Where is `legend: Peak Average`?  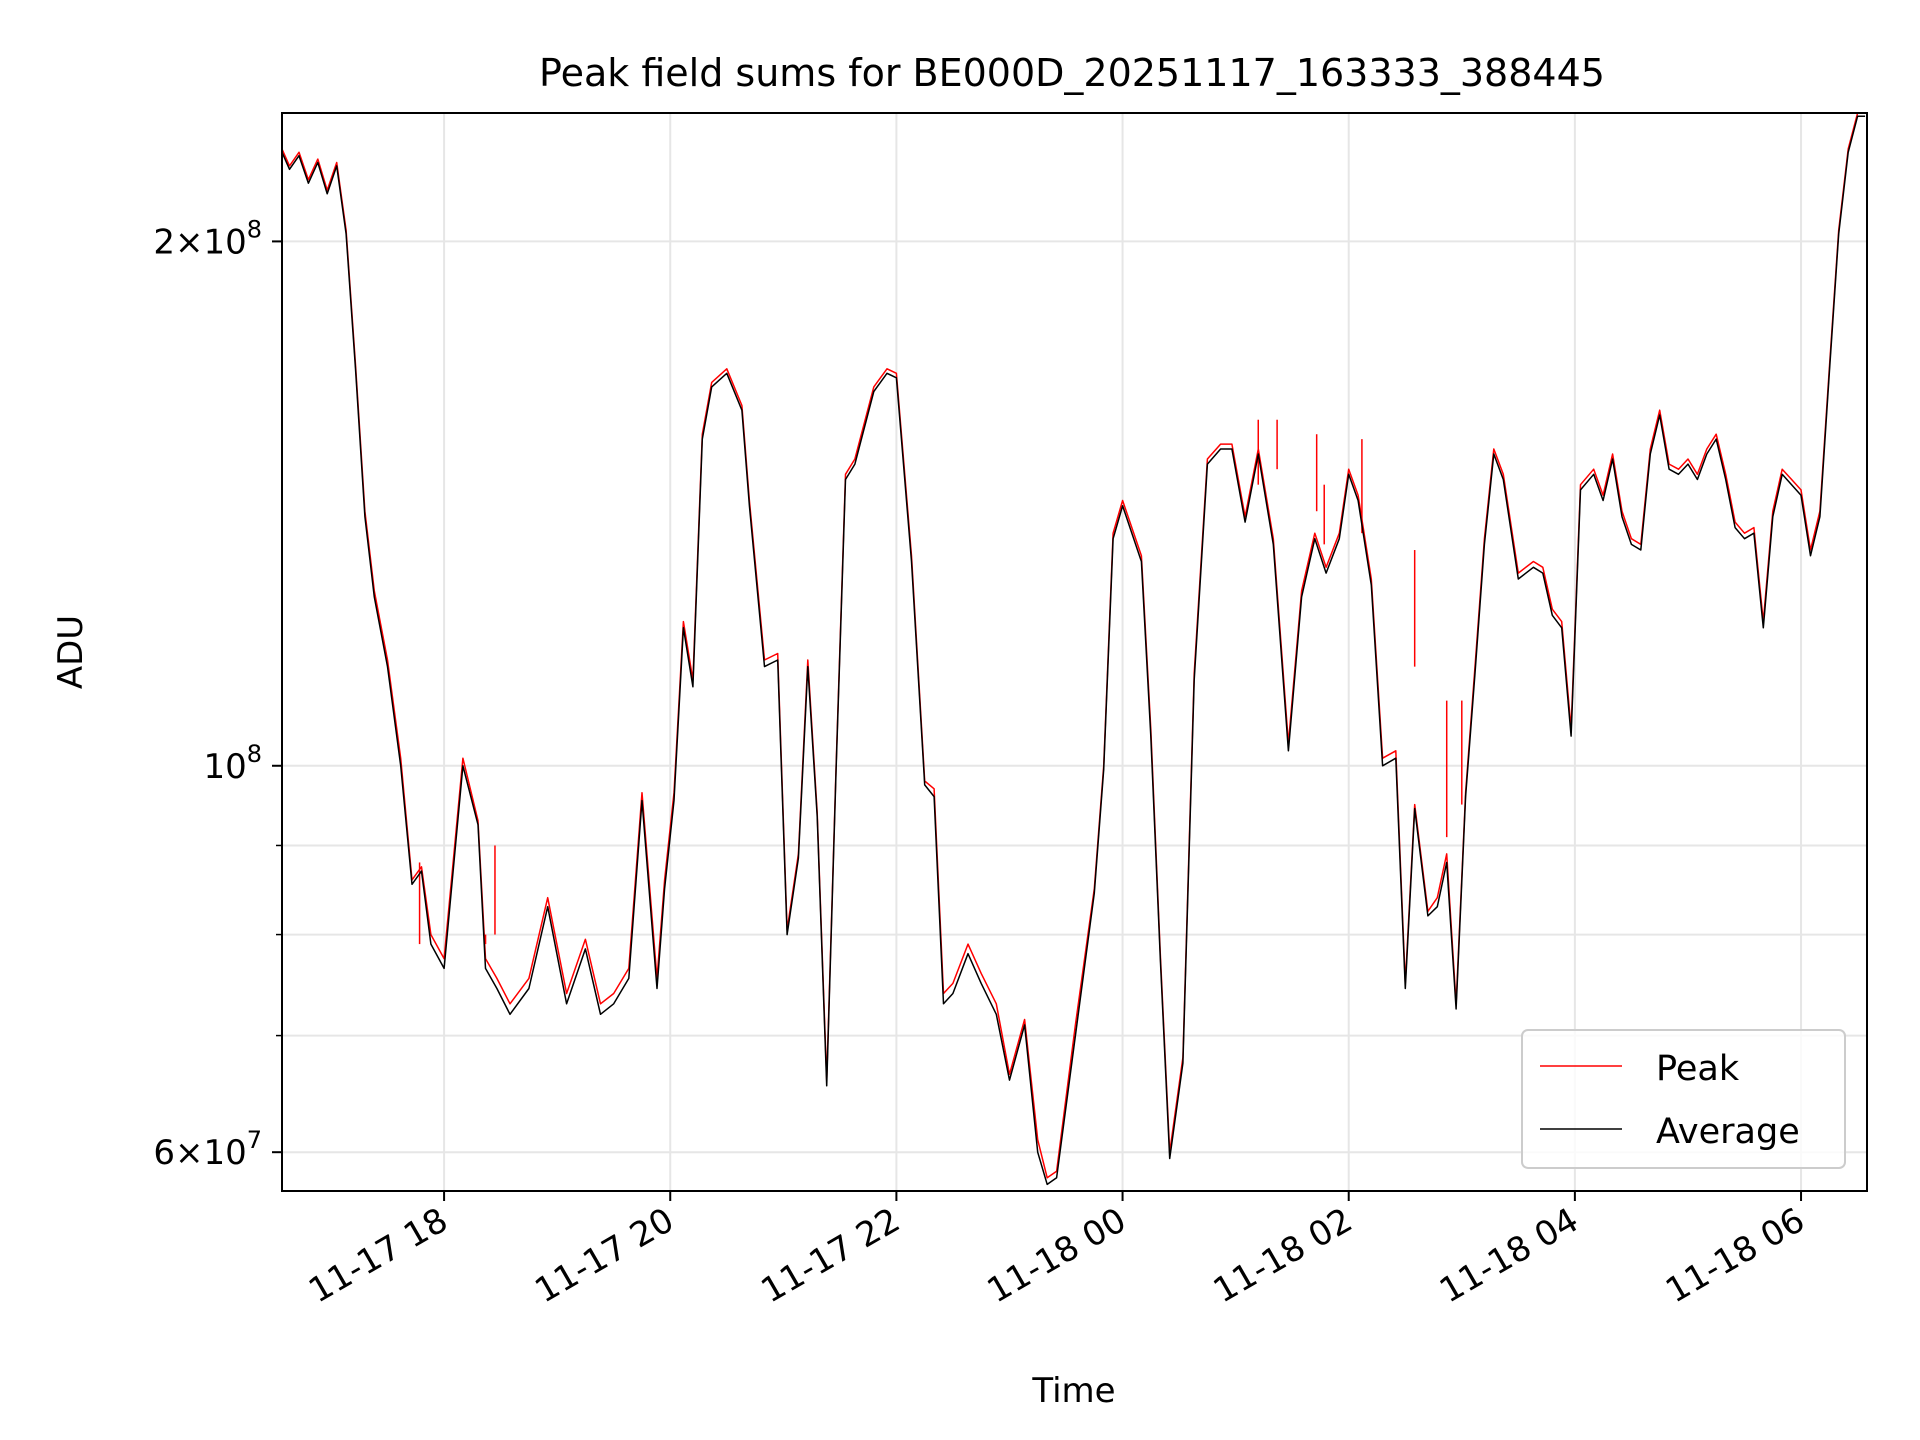
legend: Peak Average is located at coordinates (1683, 1099).